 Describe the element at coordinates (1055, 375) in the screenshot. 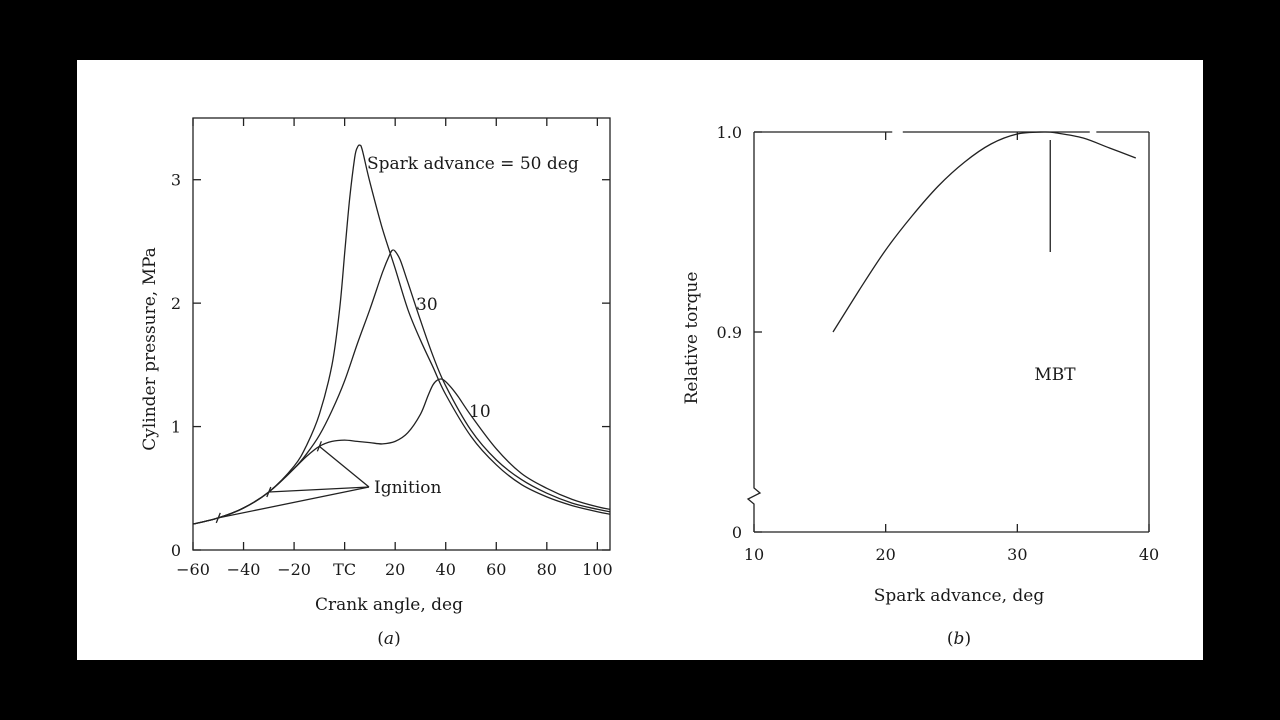

I see `annotation-mbt: MBT` at that location.